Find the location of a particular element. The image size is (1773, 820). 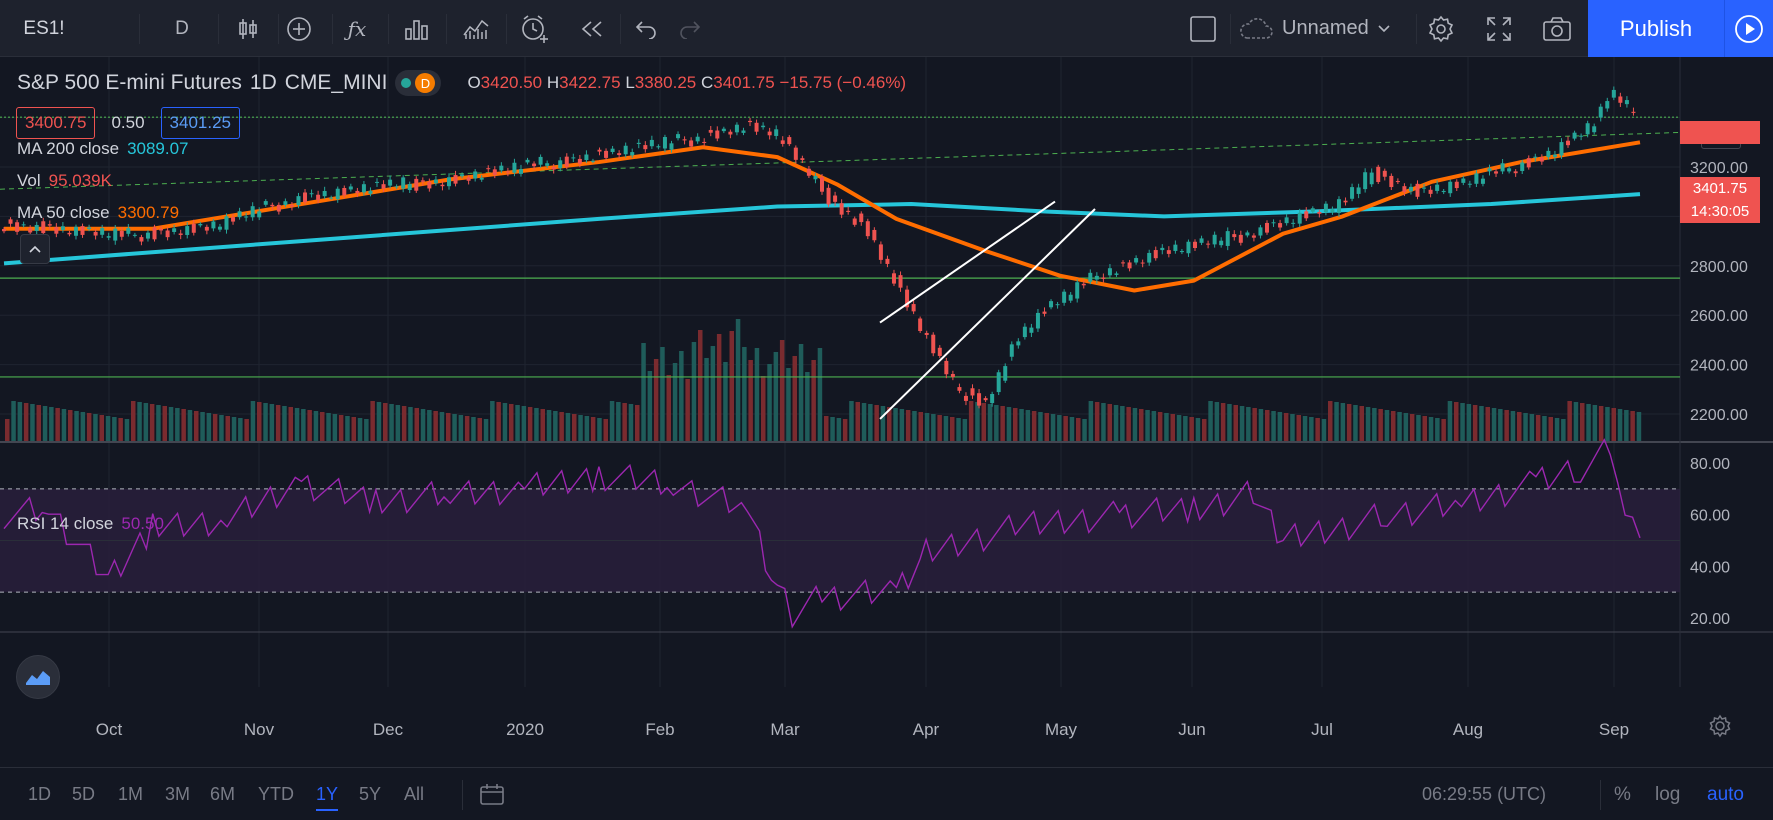

range-3m: 3M is located at coordinates (177, 794).